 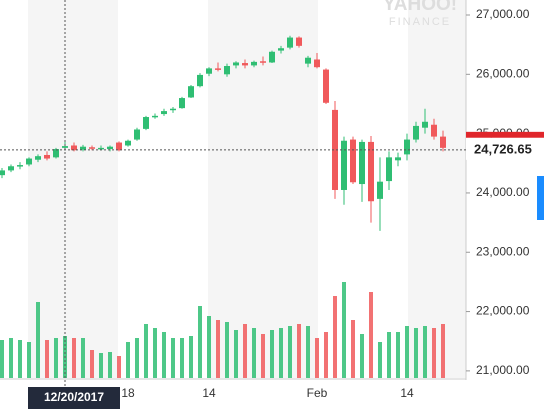 I want to click on x-tick-label: Feb, so click(x=317, y=393).